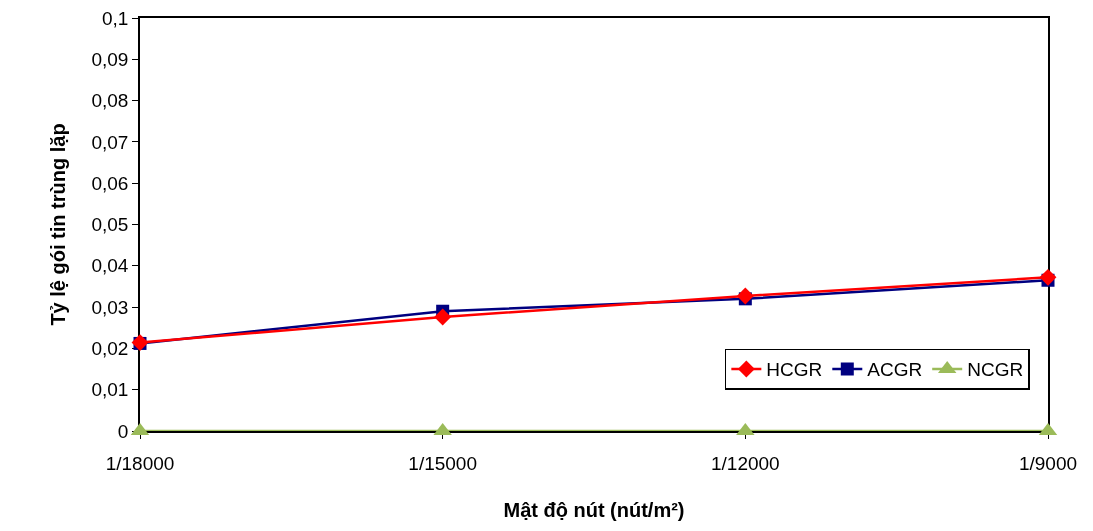 This screenshot has width=1093, height=531. What do you see at coordinates (110, 225) in the screenshot?
I see `y-tick-label: 0,05` at bounding box center [110, 225].